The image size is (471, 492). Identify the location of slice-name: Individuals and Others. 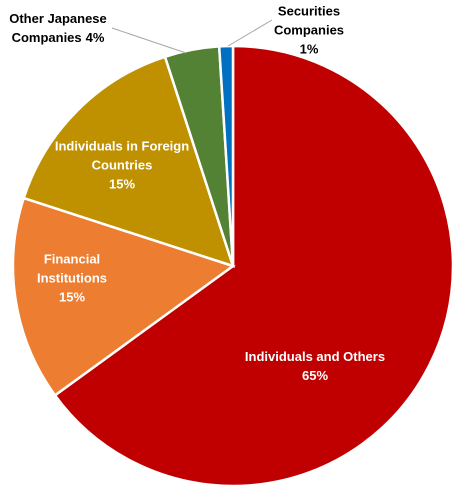
(315, 356).